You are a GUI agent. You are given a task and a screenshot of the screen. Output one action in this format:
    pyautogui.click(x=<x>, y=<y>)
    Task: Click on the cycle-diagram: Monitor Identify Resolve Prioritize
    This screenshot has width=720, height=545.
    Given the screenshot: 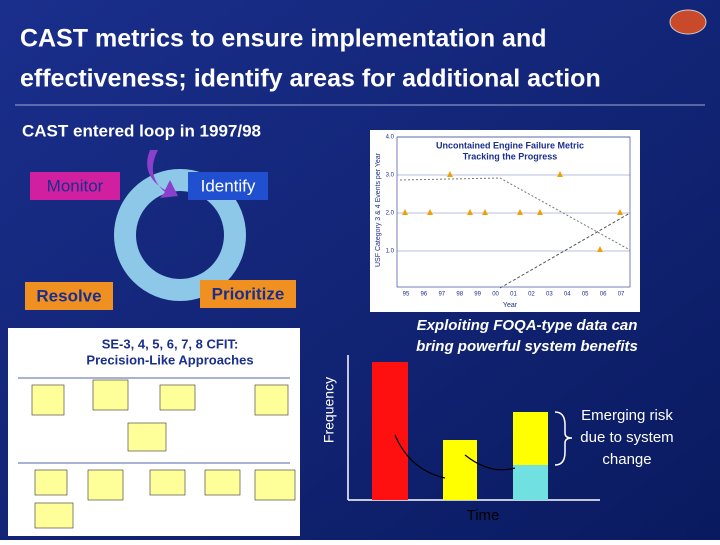 What is the action you would take?
    pyautogui.click(x=160, y=230)
    